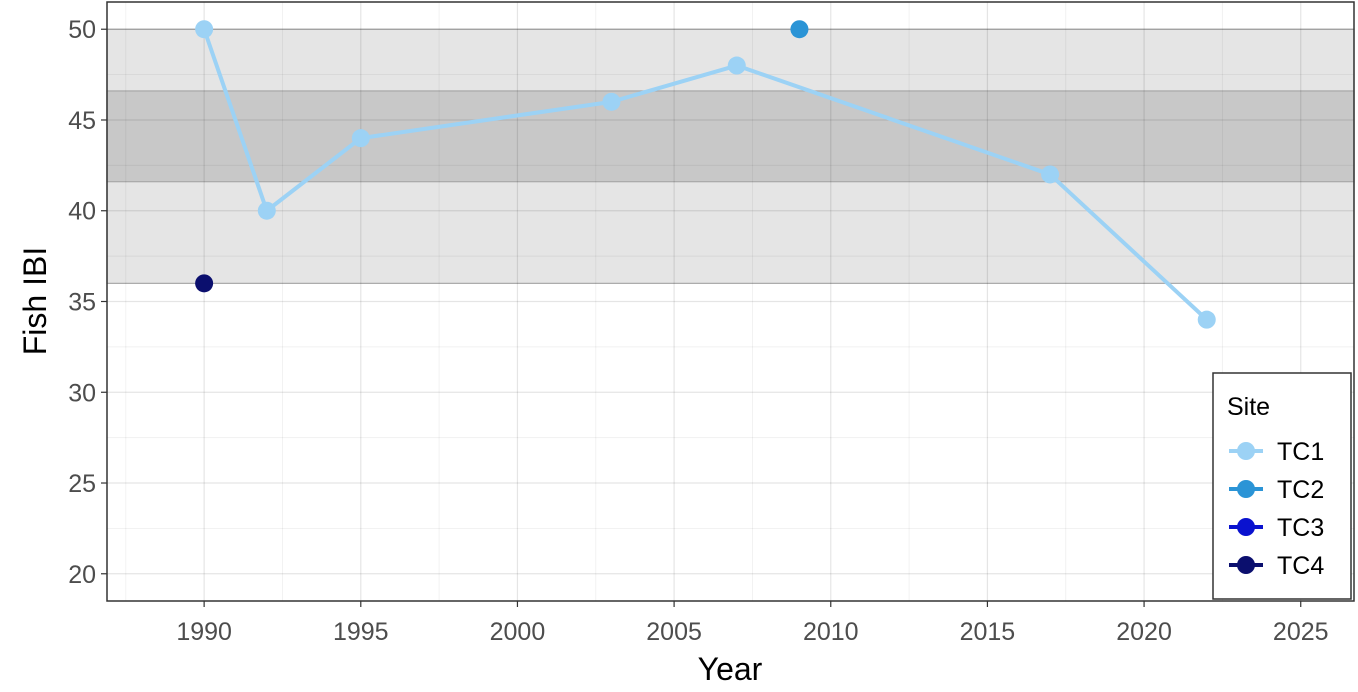  I want to click on x-axis: 1990 1995 2000 2005 2010 2015 2020 2025, so click(752, 623).